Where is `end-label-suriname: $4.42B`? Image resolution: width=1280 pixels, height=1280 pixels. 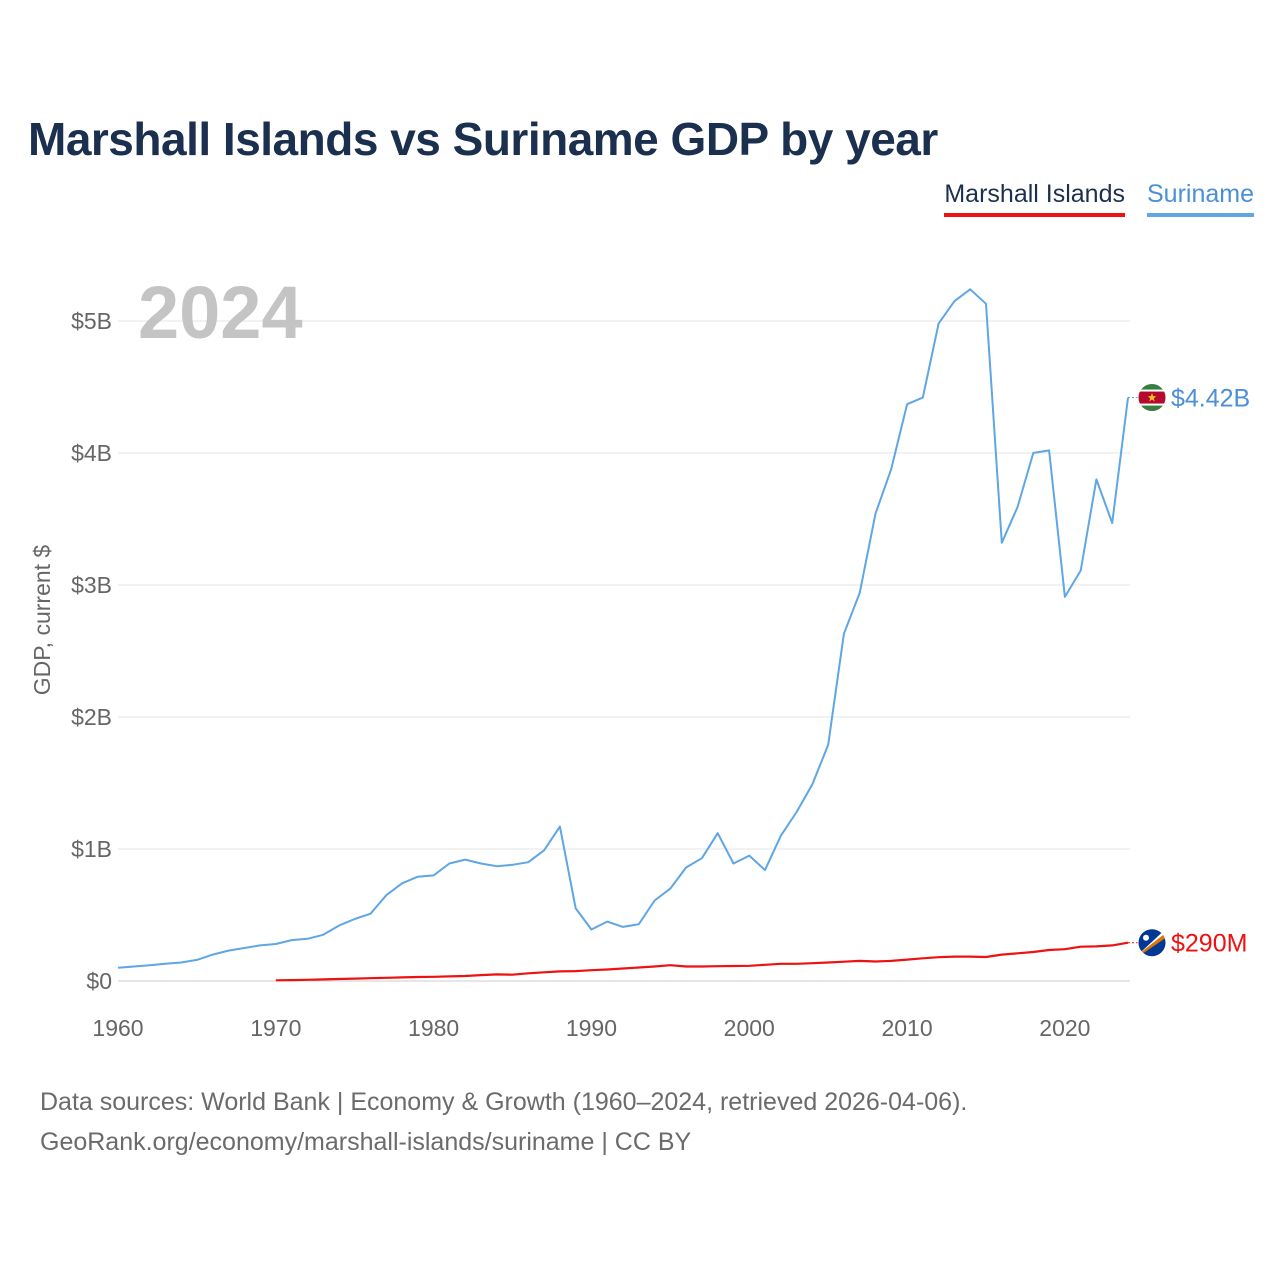
end-label-suriname: $4.42B is located at coordinates (1210, 399).